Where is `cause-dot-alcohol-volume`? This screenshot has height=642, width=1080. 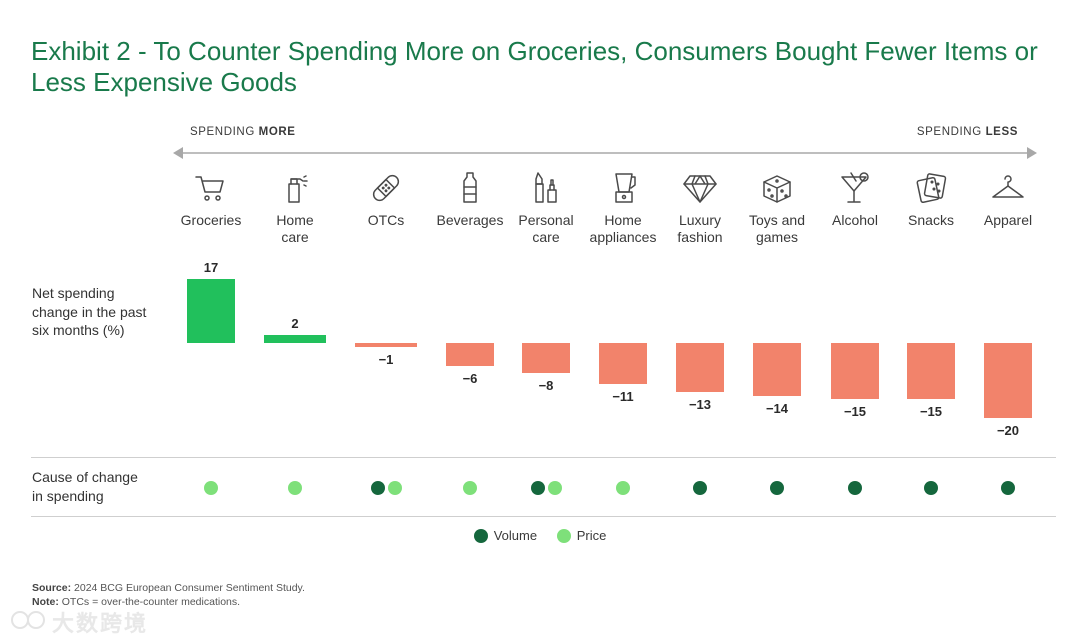 cause-dot-alcohol-volume is located at coordinates (855, 488).